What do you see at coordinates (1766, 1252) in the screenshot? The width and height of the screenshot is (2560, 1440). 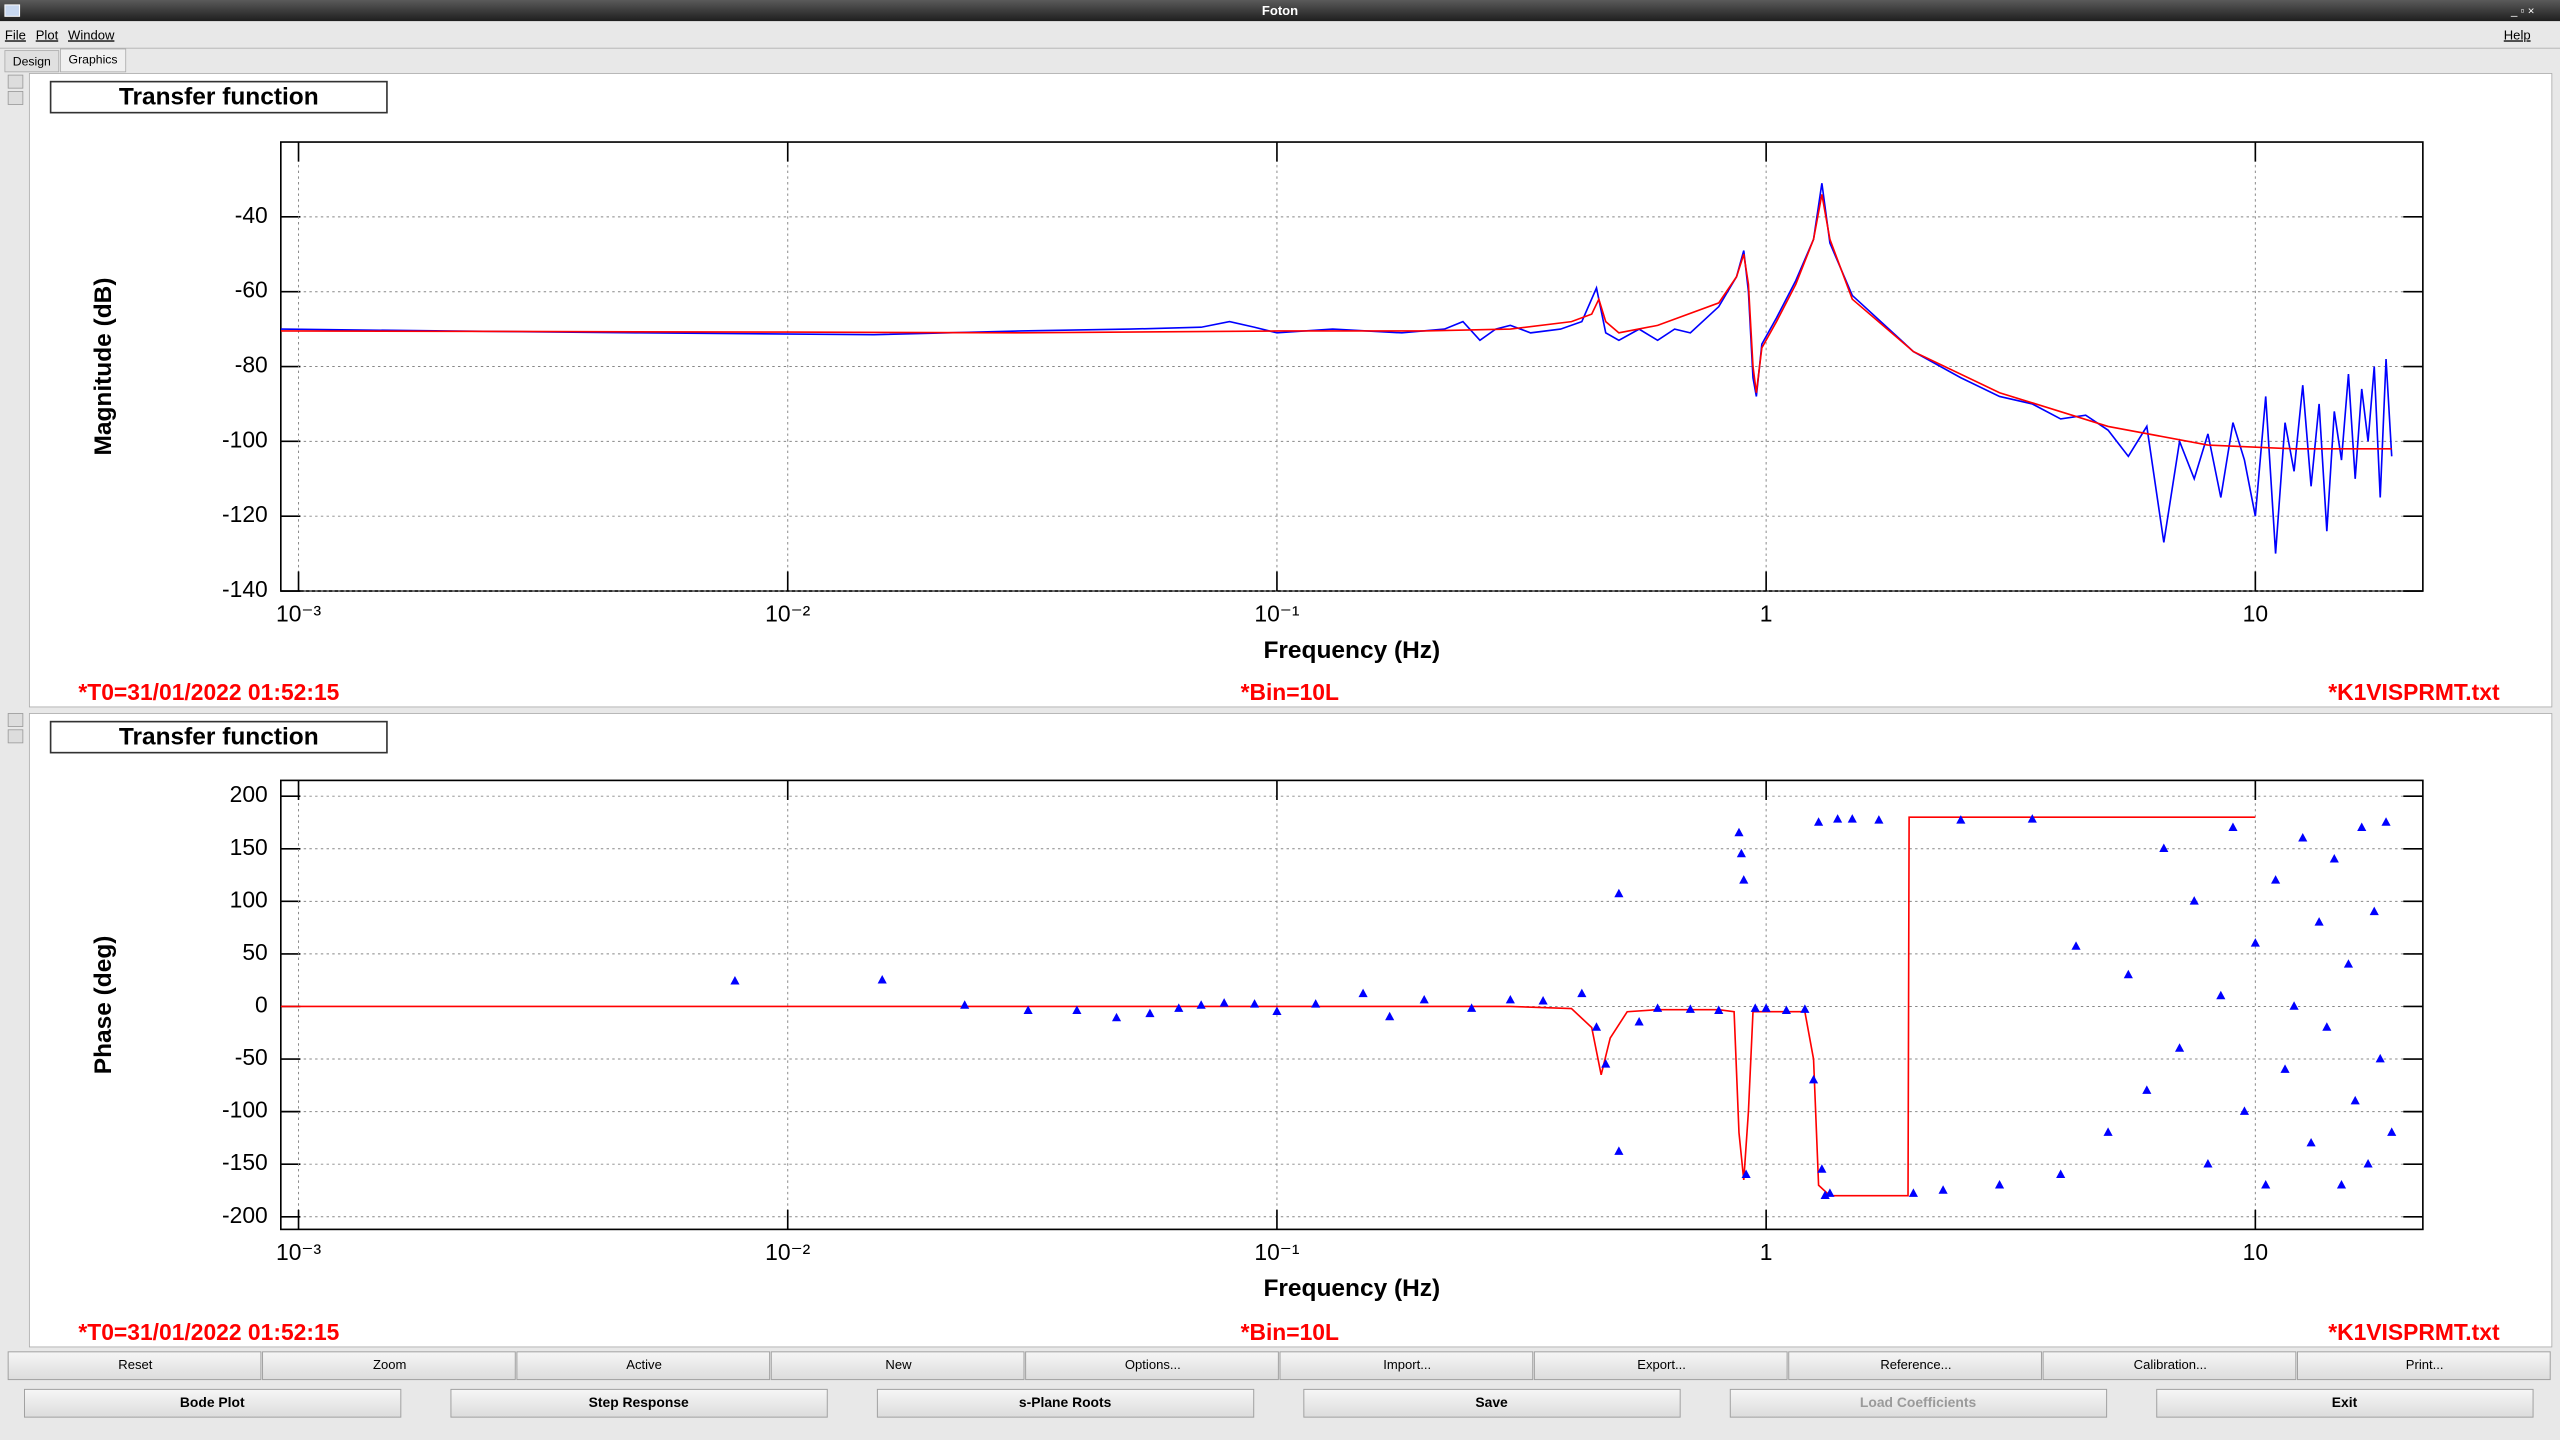 I see `x-tick-label: 1` at bounding box center [1766, 1252].